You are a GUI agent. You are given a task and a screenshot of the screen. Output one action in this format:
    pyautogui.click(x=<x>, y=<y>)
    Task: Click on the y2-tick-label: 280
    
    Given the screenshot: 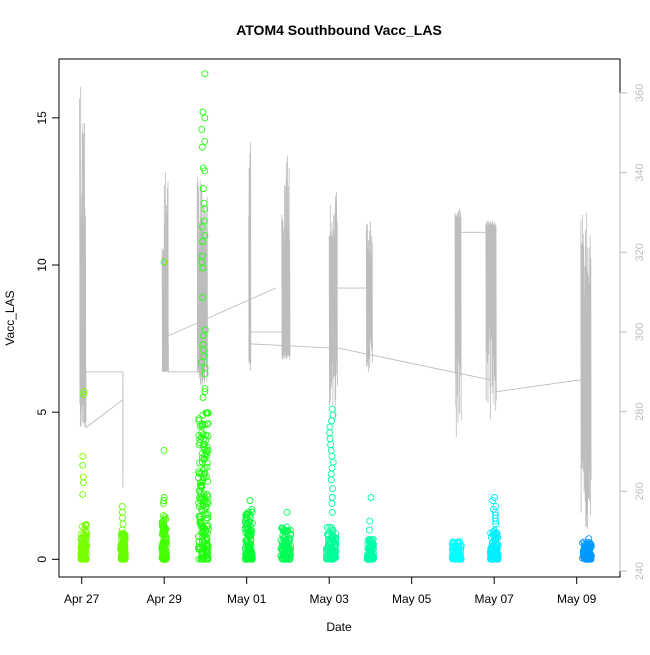 What is the action you would take?
    pyautogui.click(x=640, y=411)
    